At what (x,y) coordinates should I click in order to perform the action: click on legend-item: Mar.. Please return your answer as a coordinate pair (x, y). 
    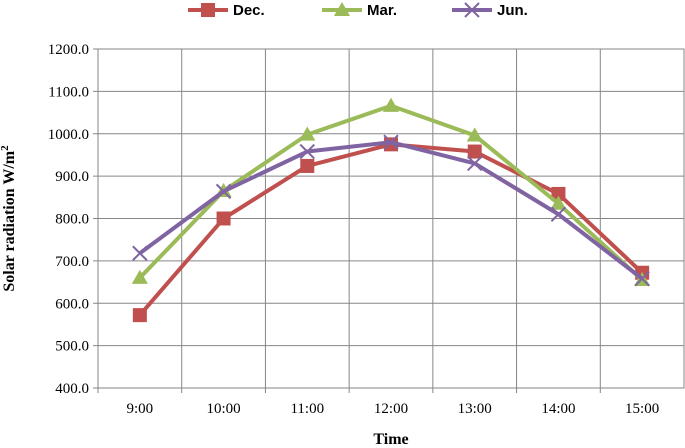
    Looking at the image, I should click on (359, 10).